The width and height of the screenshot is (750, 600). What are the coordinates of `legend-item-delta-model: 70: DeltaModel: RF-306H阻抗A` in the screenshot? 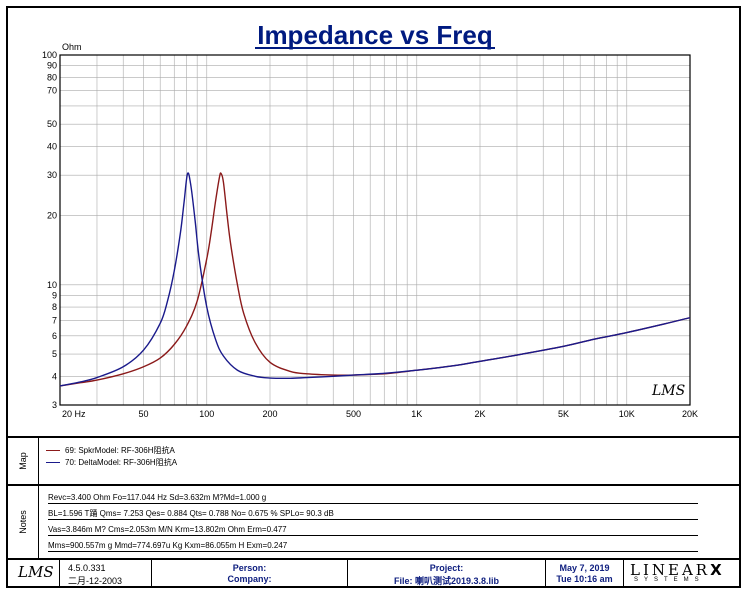 It's located at (111, 462).